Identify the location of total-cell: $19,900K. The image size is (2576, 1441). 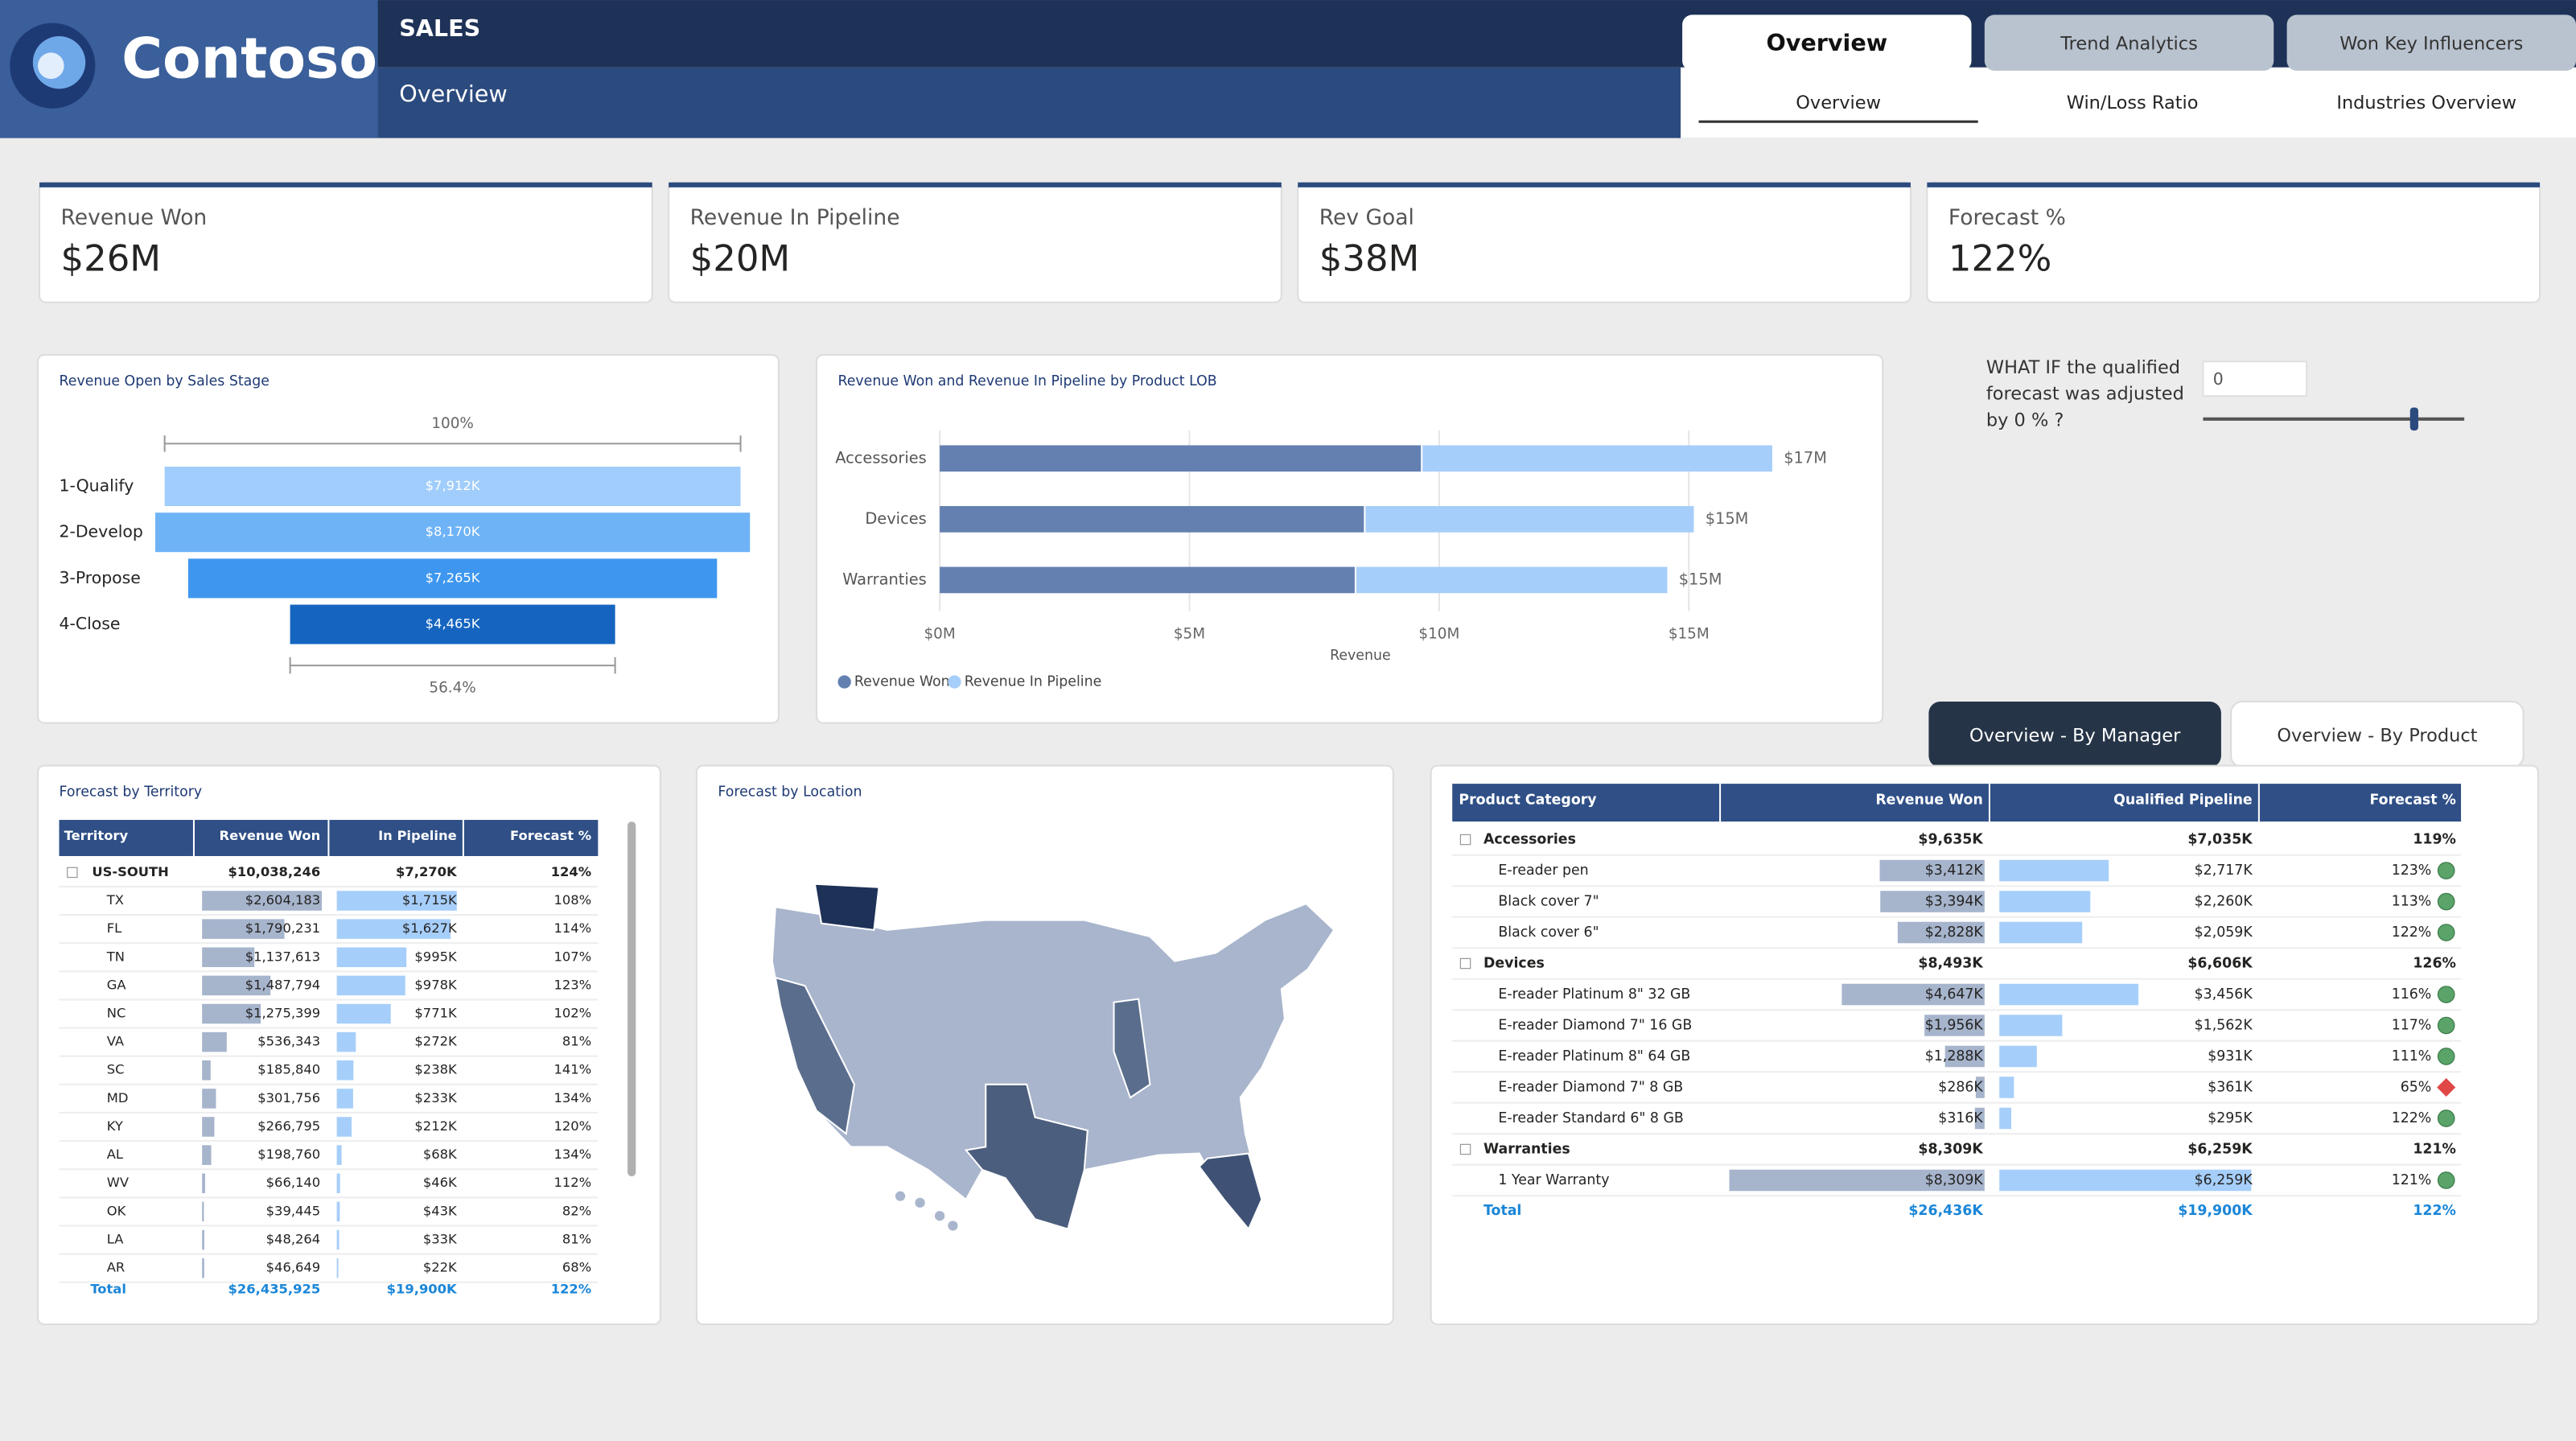
(422, 1289).